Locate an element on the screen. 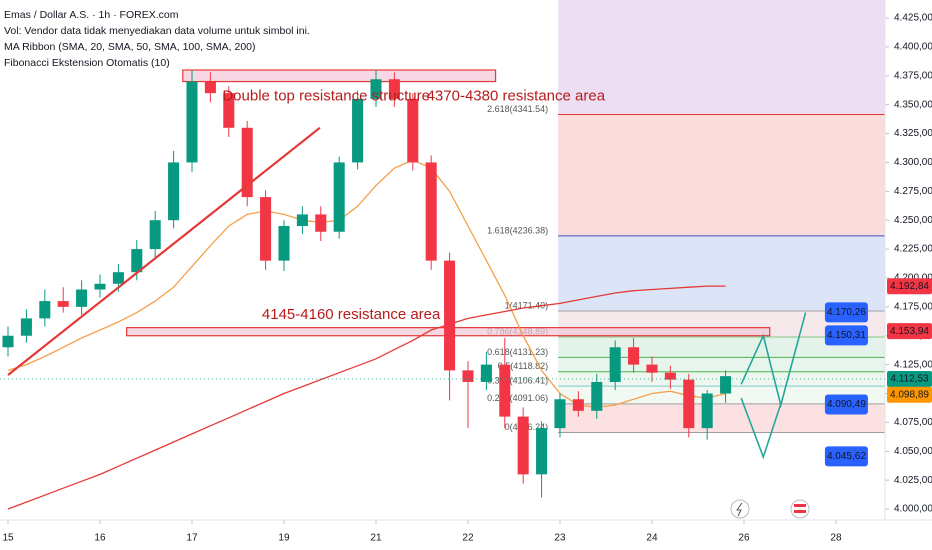 The width and height of the screenshot is (932, 550). fib-label: 2.618(4341.54) is located at coordinates (517, 109).